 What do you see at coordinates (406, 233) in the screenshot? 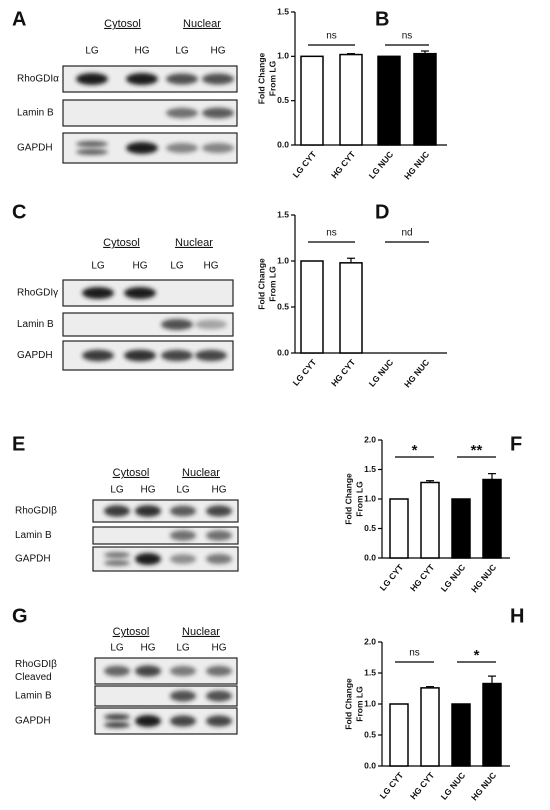
I see `significance-label: nd` at bounding box center [406, 233].